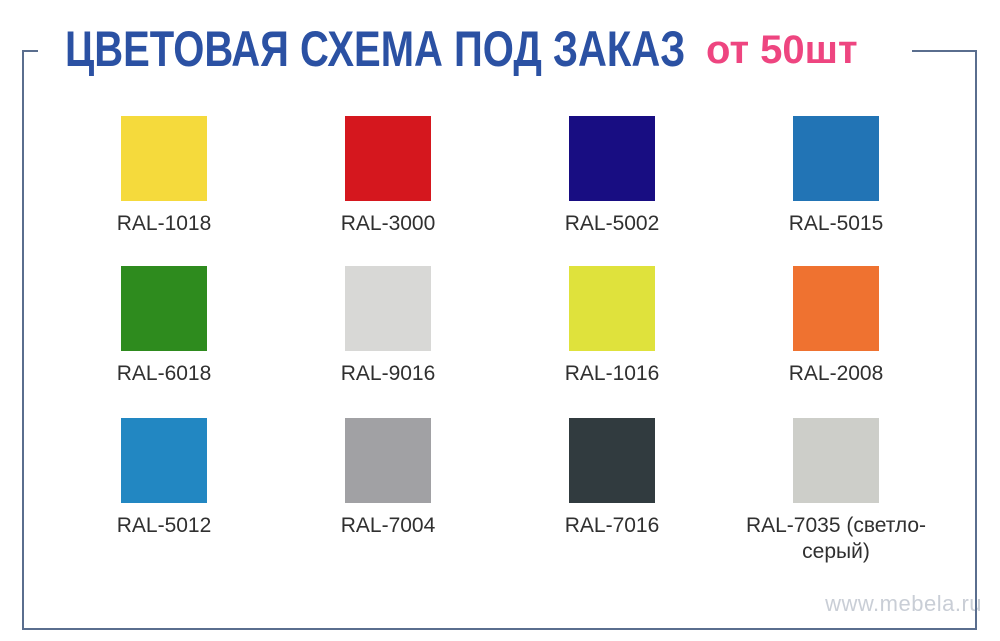 This screenshot has width=1000, height=641. I want to click on header: ЦВЕТОВАЯ СХЕМА ПОД ЗАКАЗ от 50шт, so click(475, 49).